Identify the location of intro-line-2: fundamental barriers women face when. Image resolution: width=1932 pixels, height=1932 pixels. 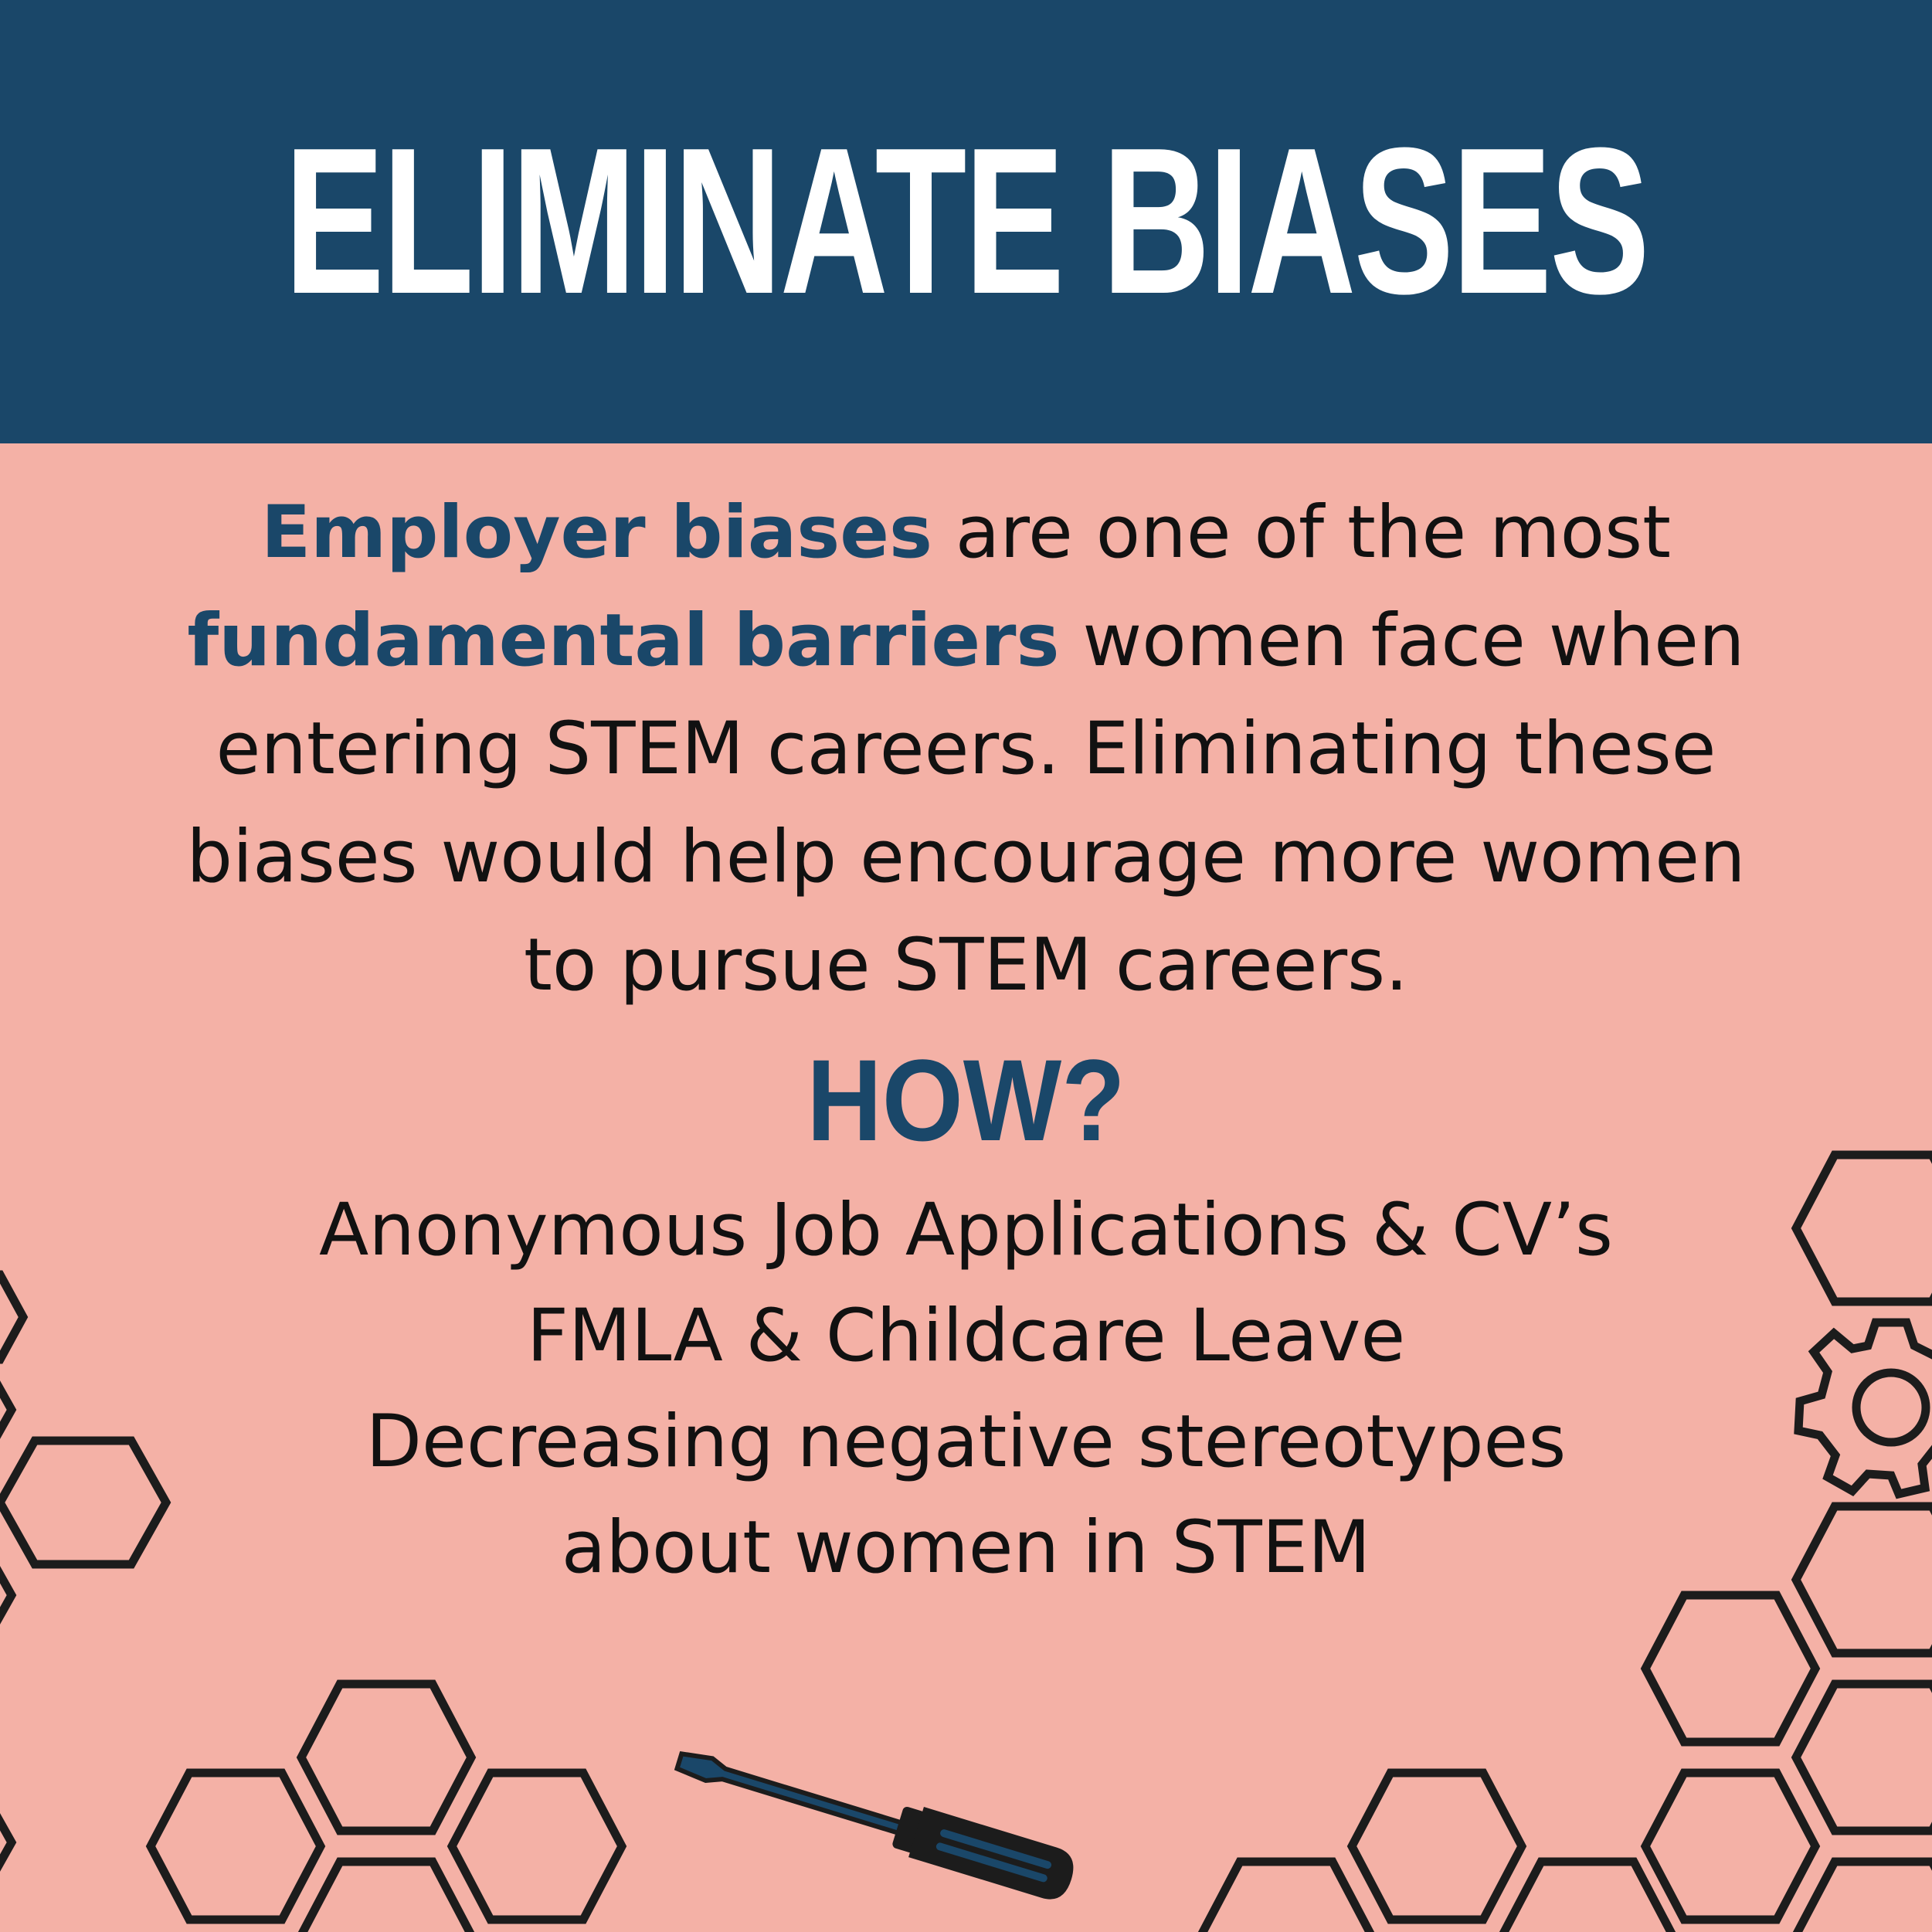
(966, 641).